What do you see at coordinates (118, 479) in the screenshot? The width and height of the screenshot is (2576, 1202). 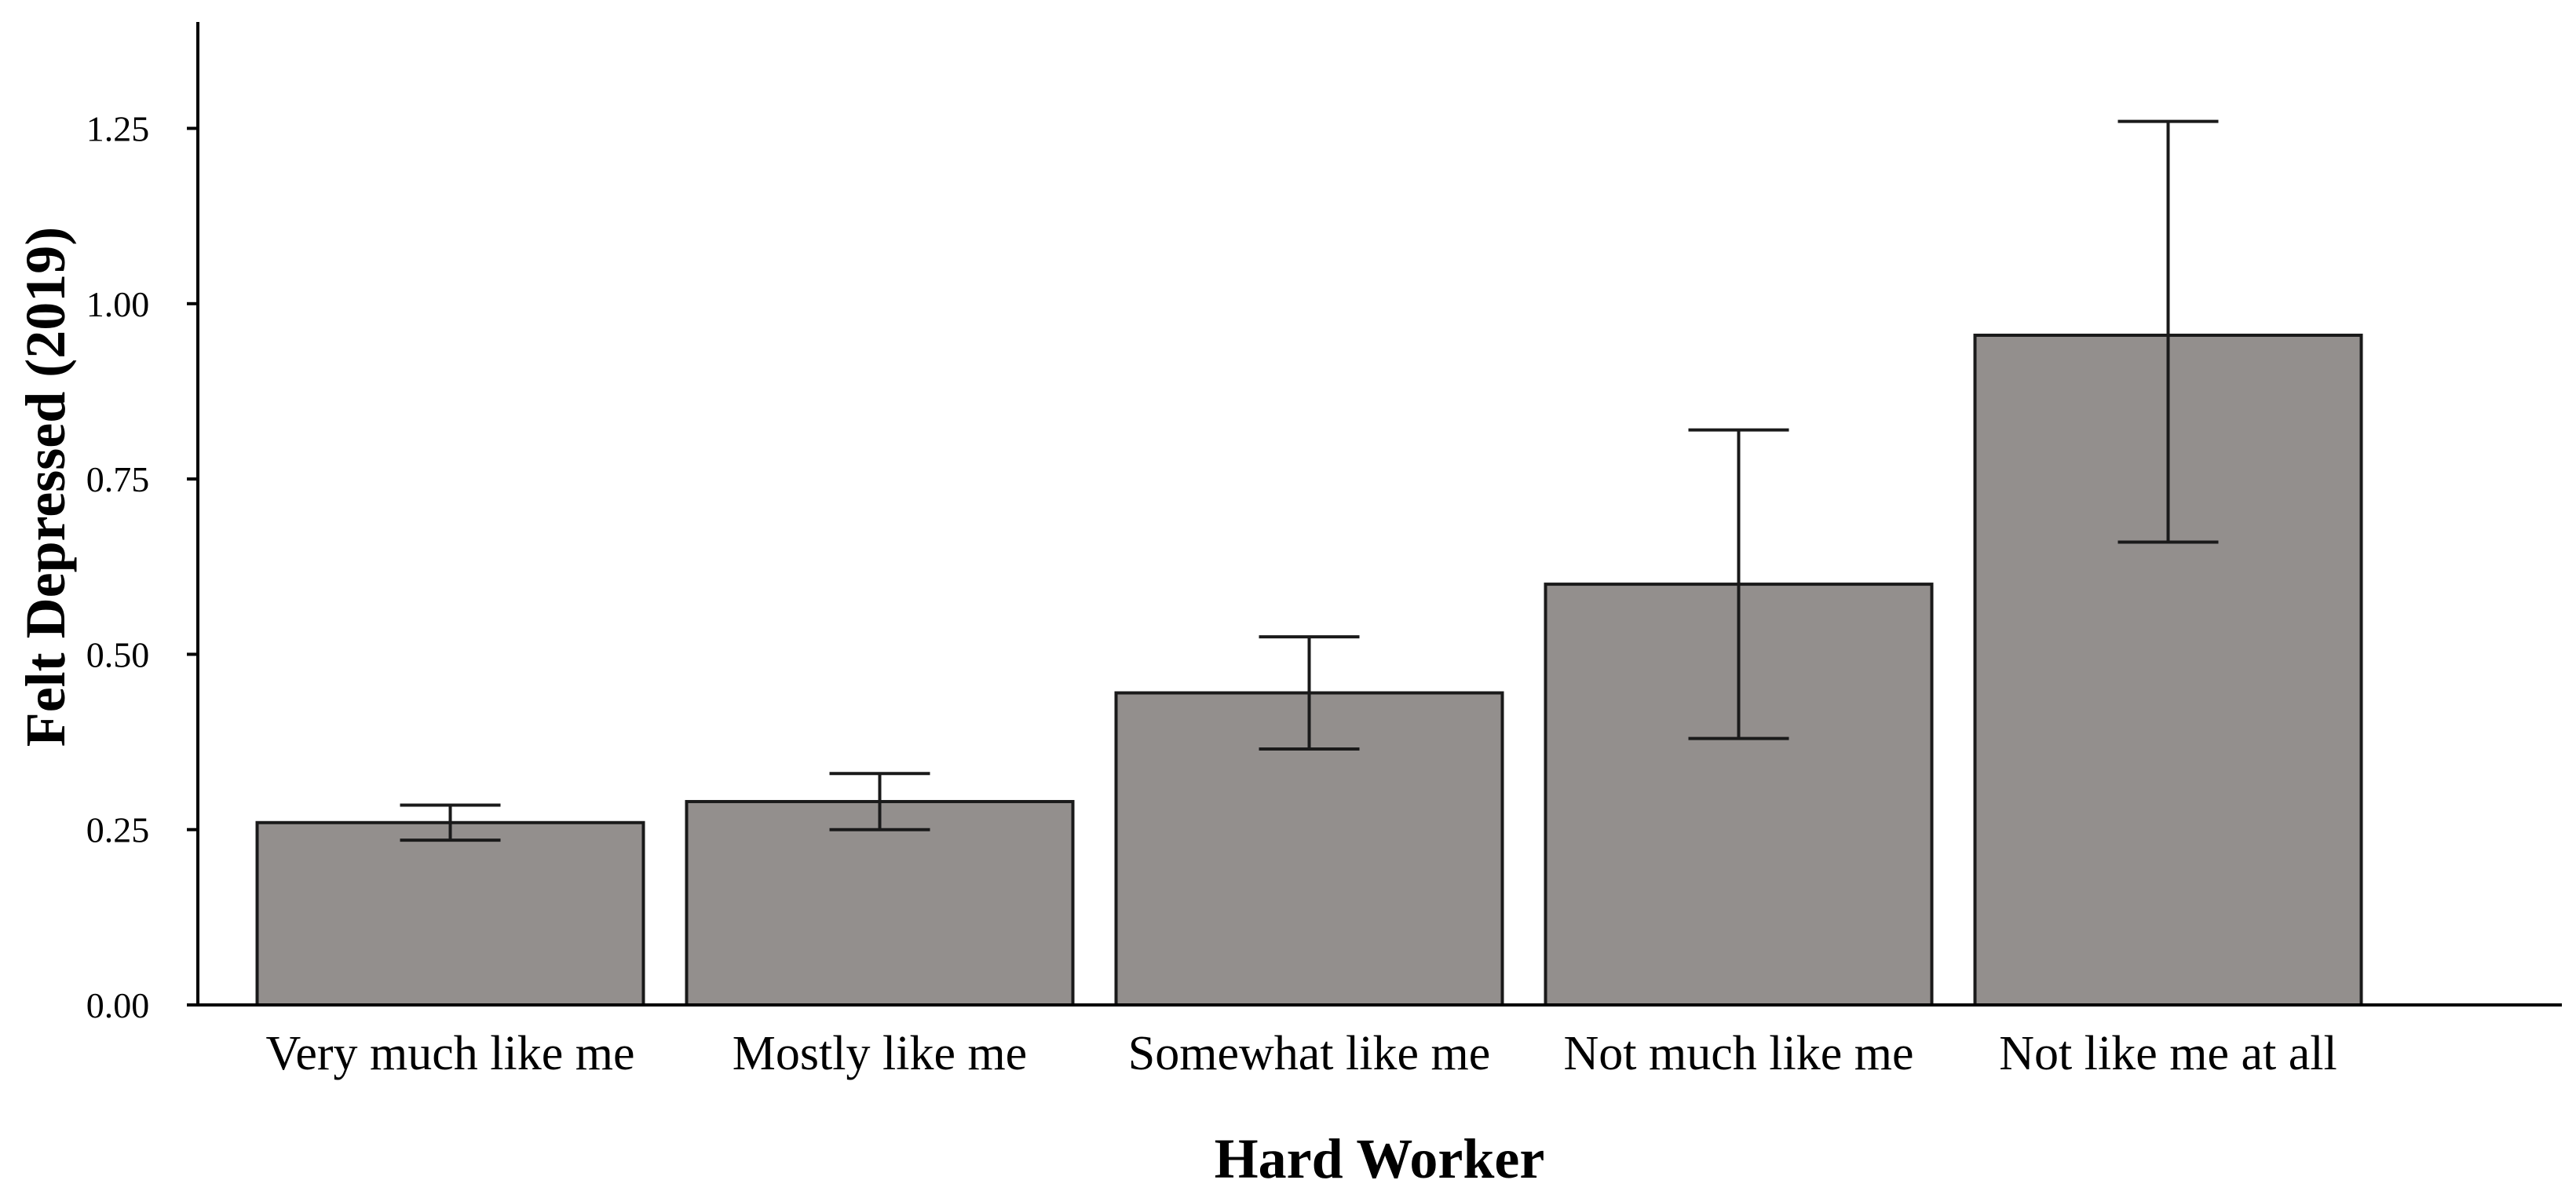 I see `y-tick-label: 0.75` at bounding box center [118, 479].